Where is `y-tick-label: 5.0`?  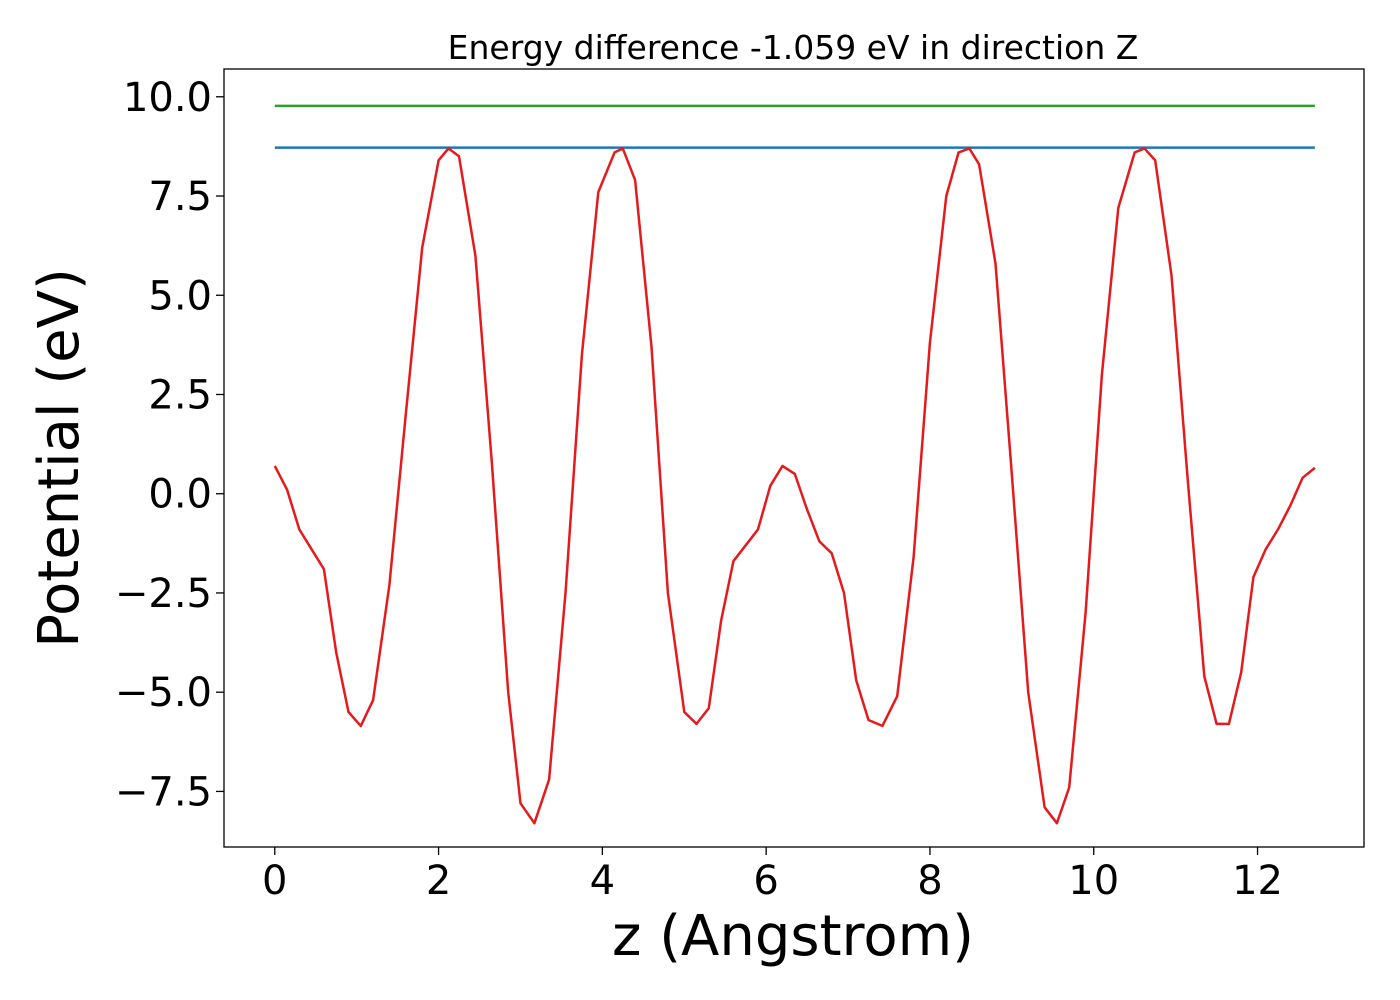 y-tick-label: 5.0 is located at coordinates (180, 296).